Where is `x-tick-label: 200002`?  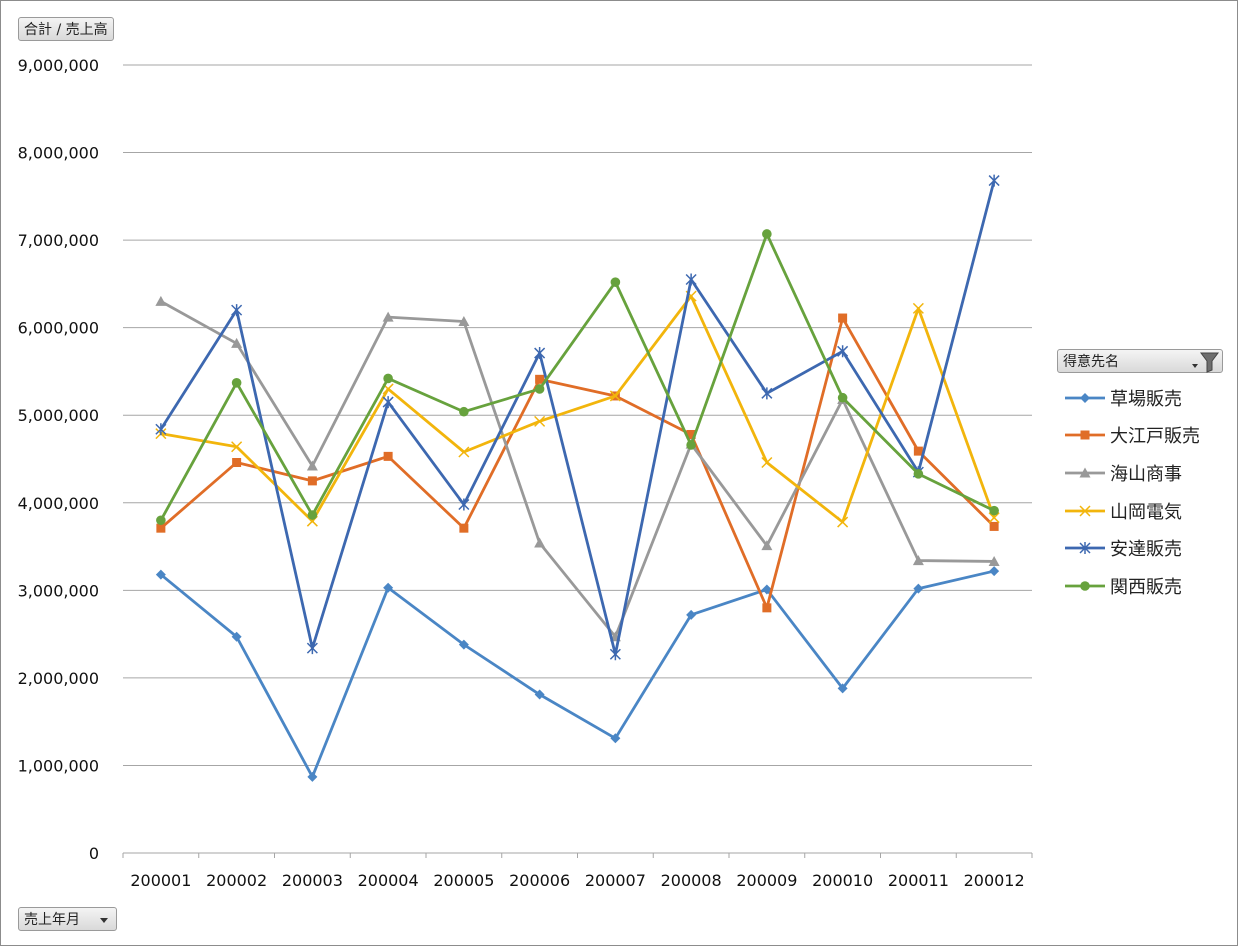 x-tick-label: 200002 is located at coordinates (236, 880).